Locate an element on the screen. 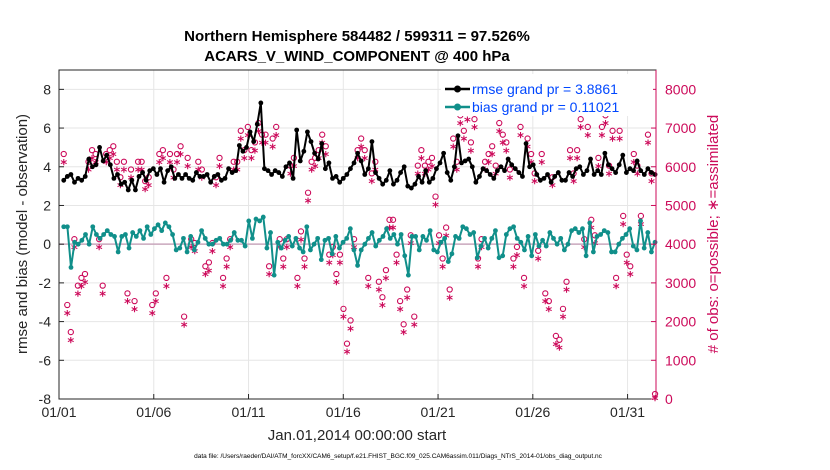 The width and height of the screenshot is (830, 470). y-tick-label-right: 2000 is located at coordinates (680, 322).